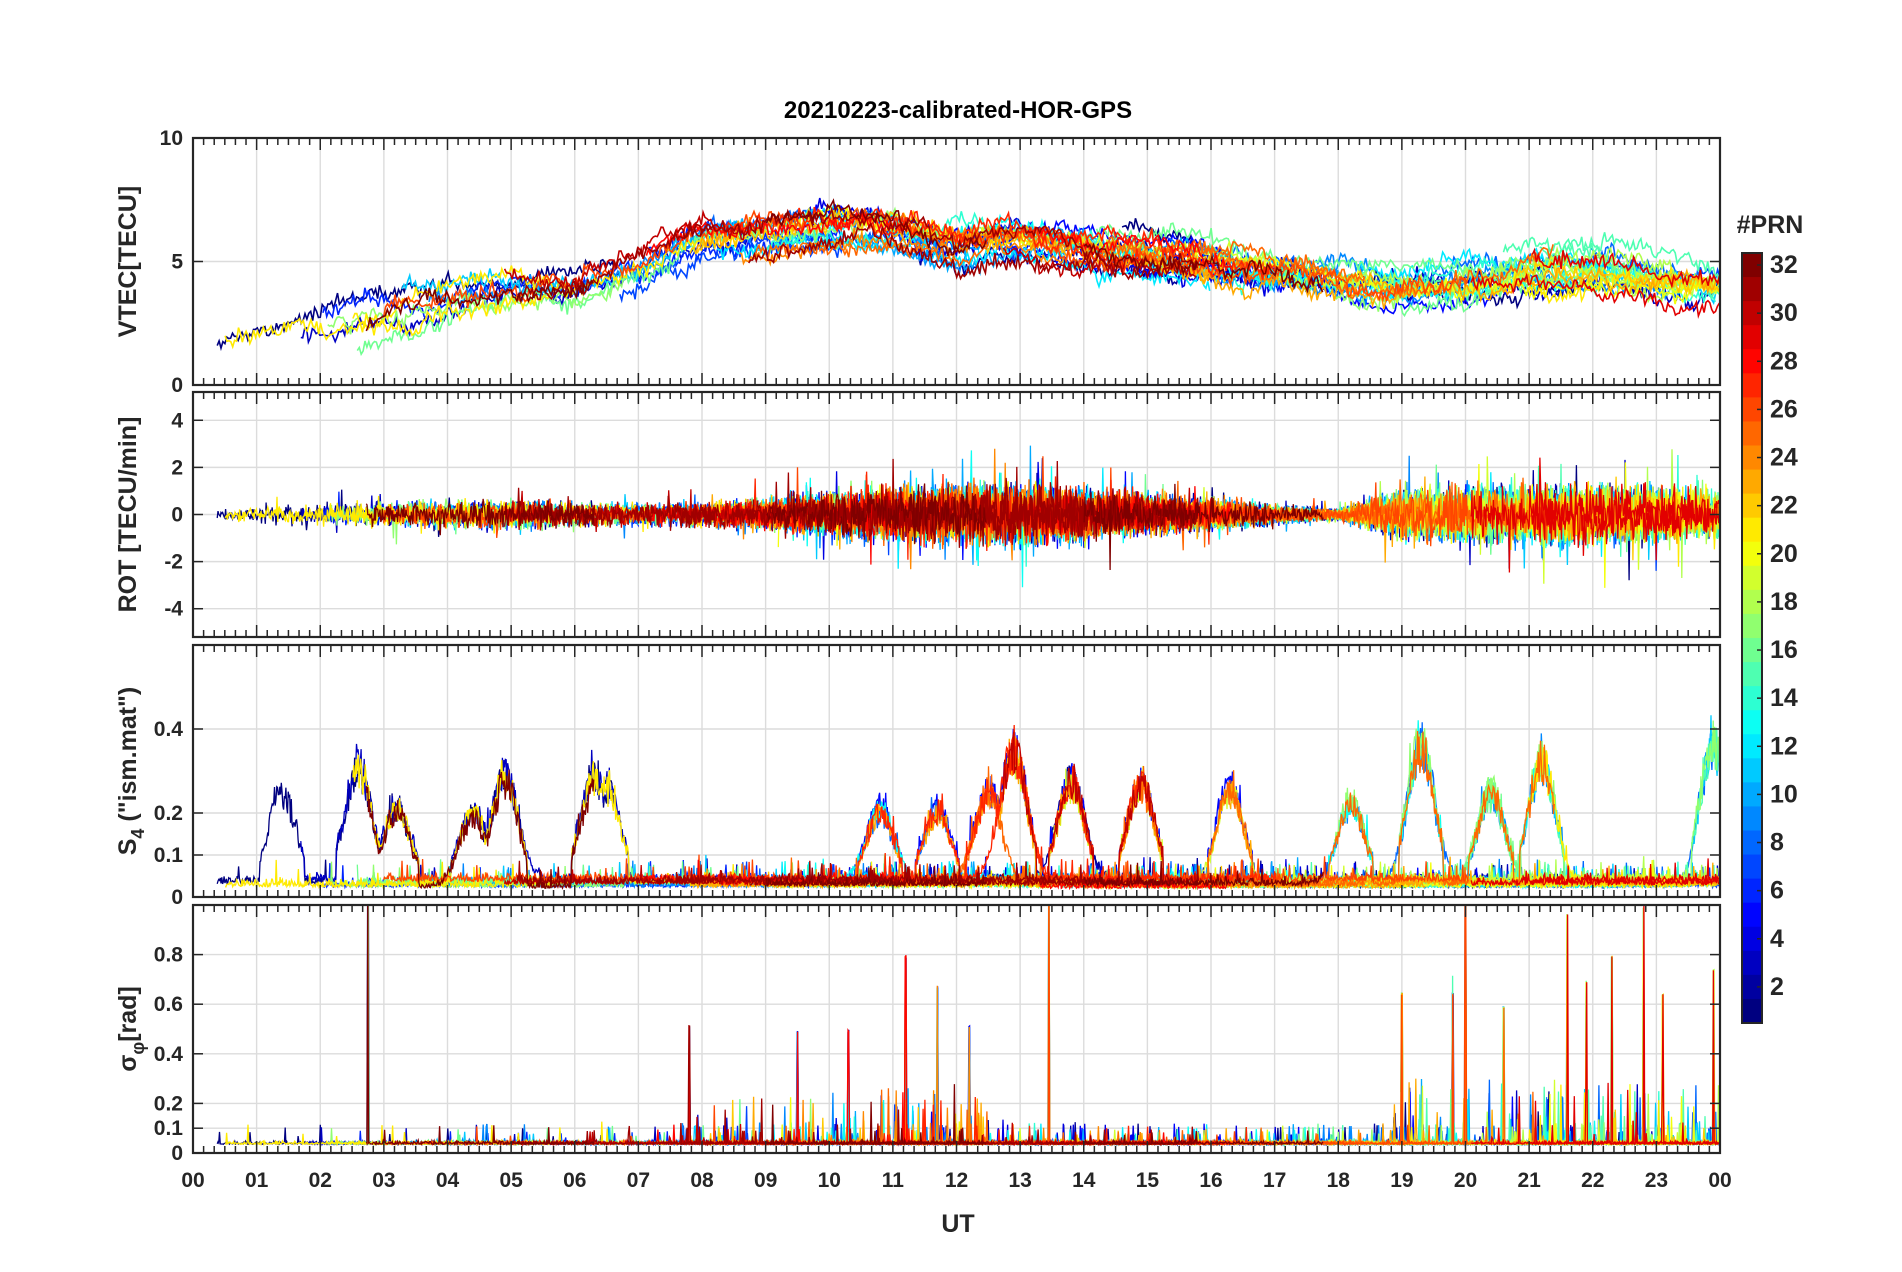  Describe the element at coordinates (574, 1180) in the screenshot. I see `x-tick-label: 06` at that location.